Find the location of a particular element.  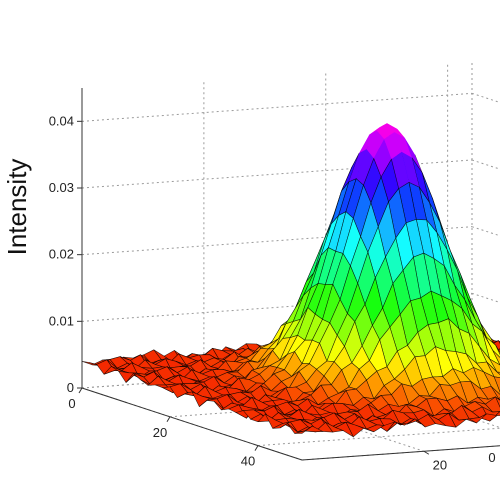

x-tick-label: 40 is located at coordinates (248, 461).